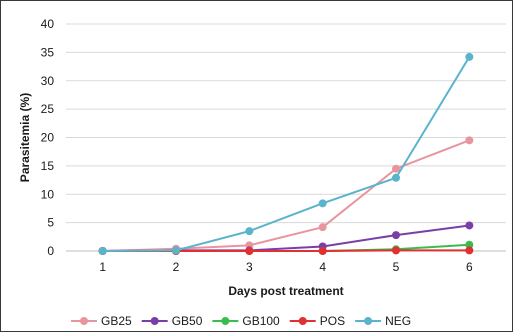 This screenshot has height=332, width=513. Describe the element at coordinates (286, 267) in the screenshot. I see `x-tick-labels: 1 2 3 4 5 6` at that location.